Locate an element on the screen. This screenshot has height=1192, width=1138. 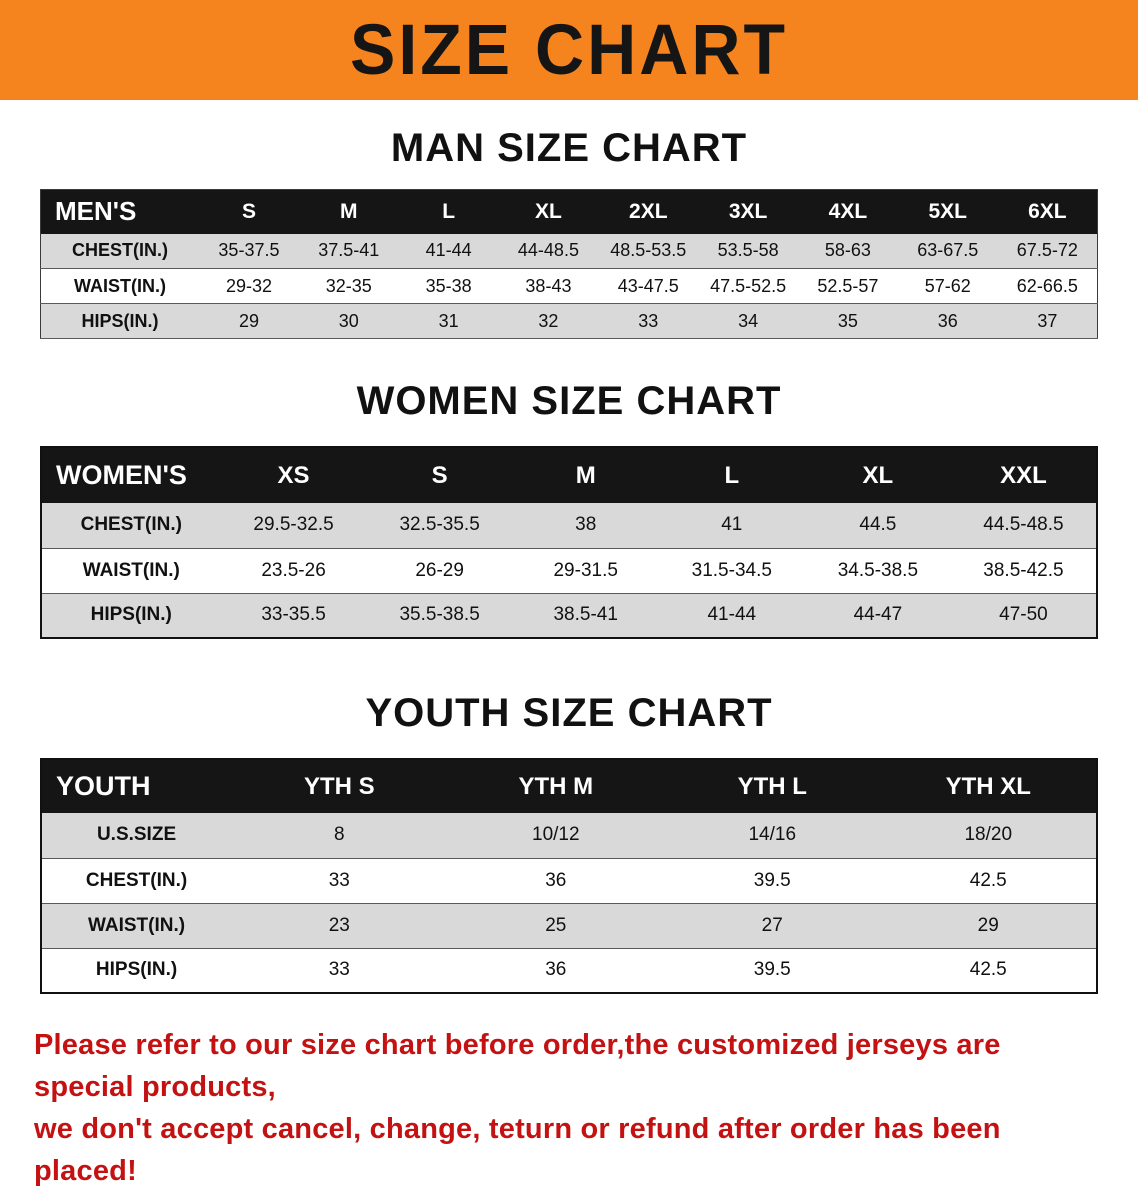
table-corner-label: YOUTH is located at coordinates (103, 786).